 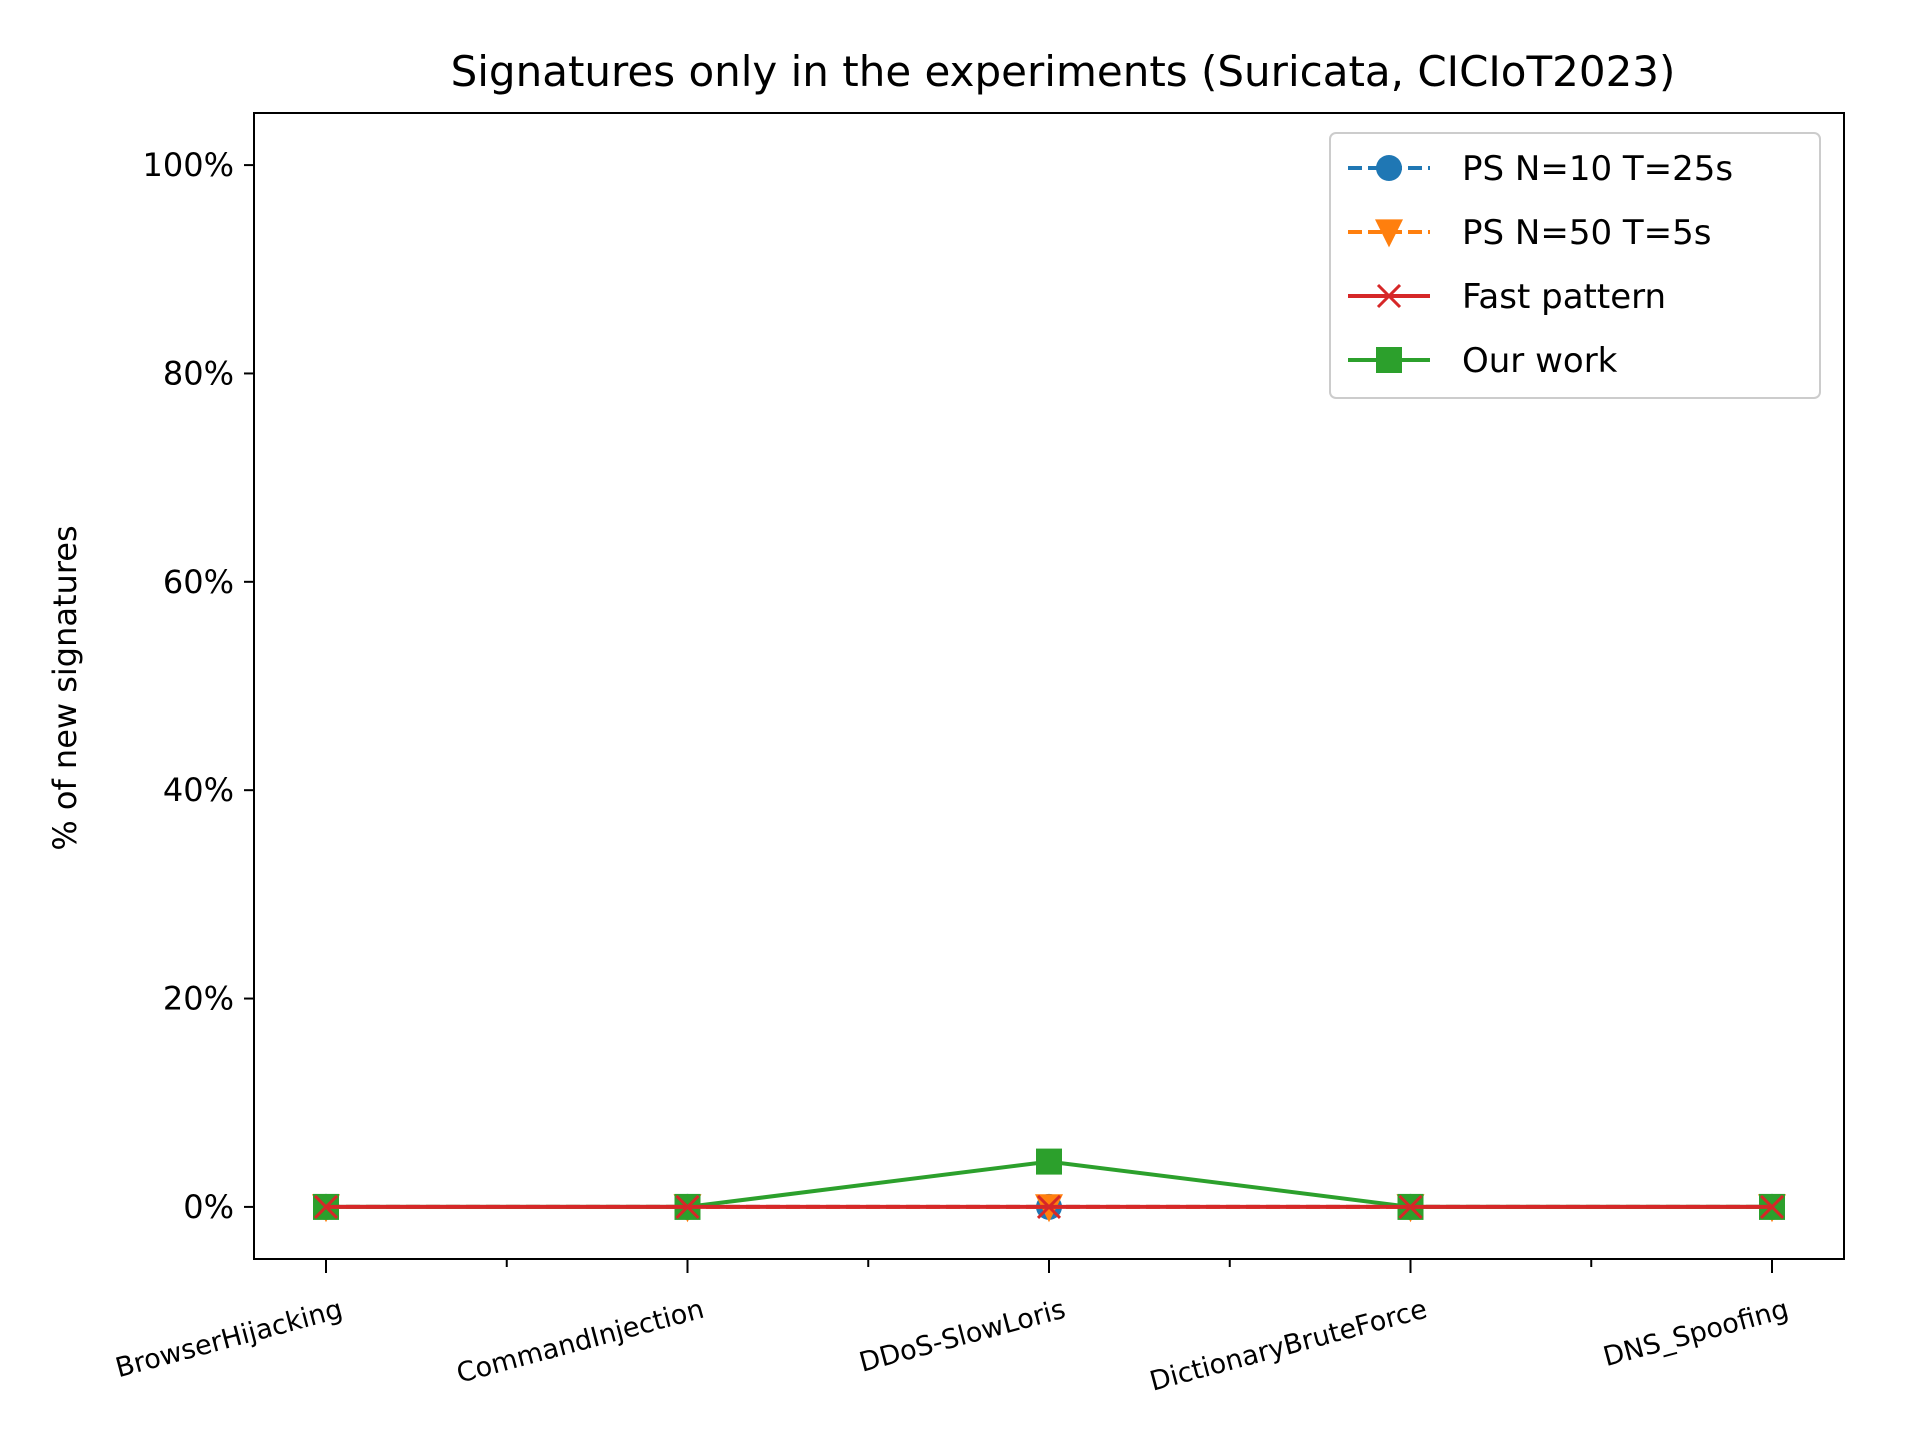 I want to click on legend-label: Fast pattern, so click(x=1564, y=297).